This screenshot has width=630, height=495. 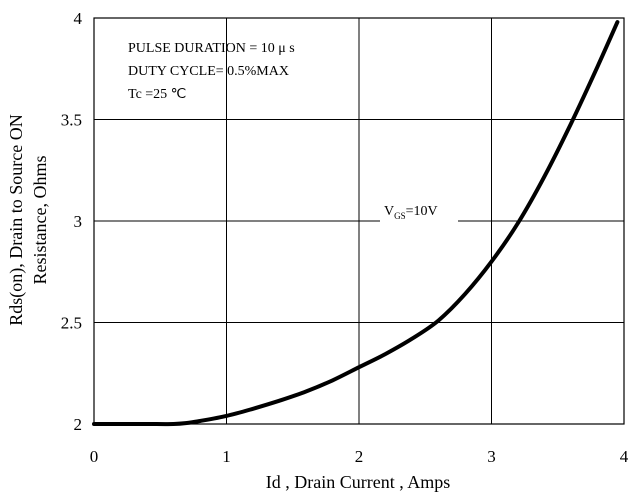 I want to click on series-label-background, so click(x=419, y=211).